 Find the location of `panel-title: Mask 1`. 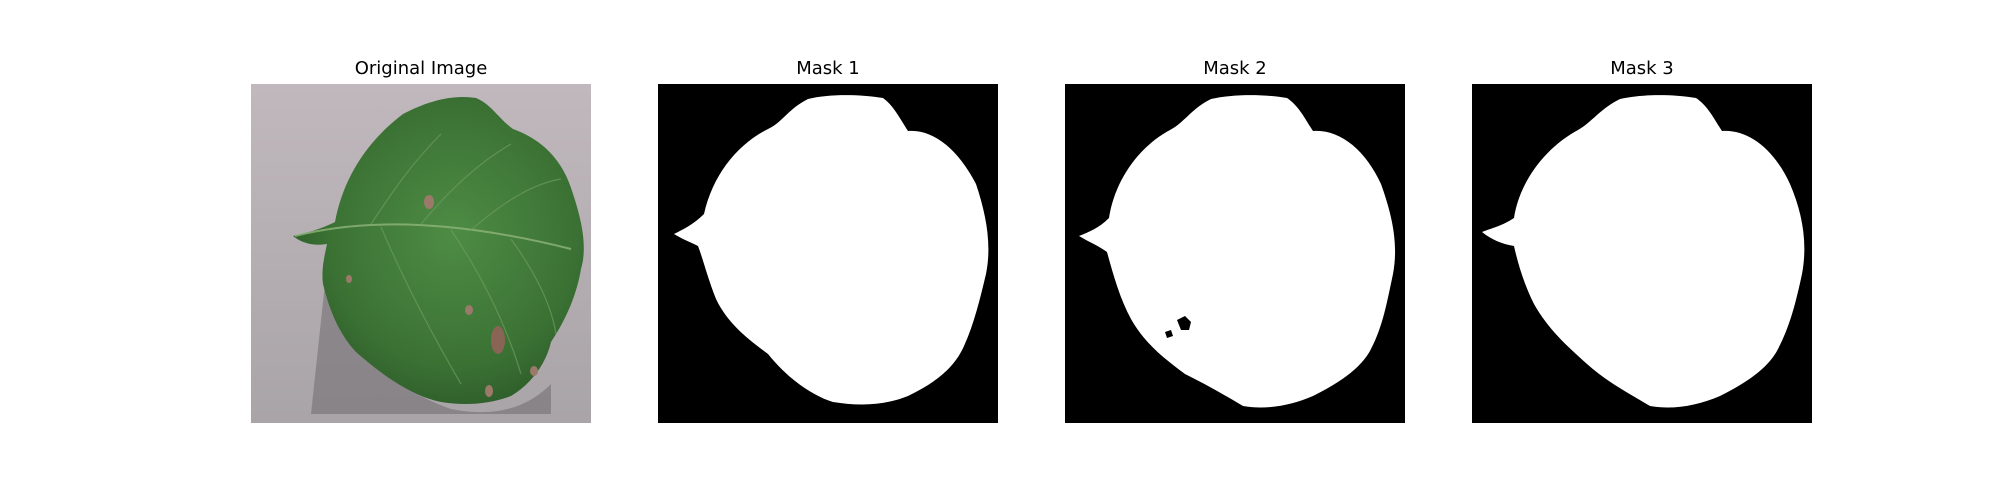

panel-title: Mask 1 is located at coordinates (828, 68).